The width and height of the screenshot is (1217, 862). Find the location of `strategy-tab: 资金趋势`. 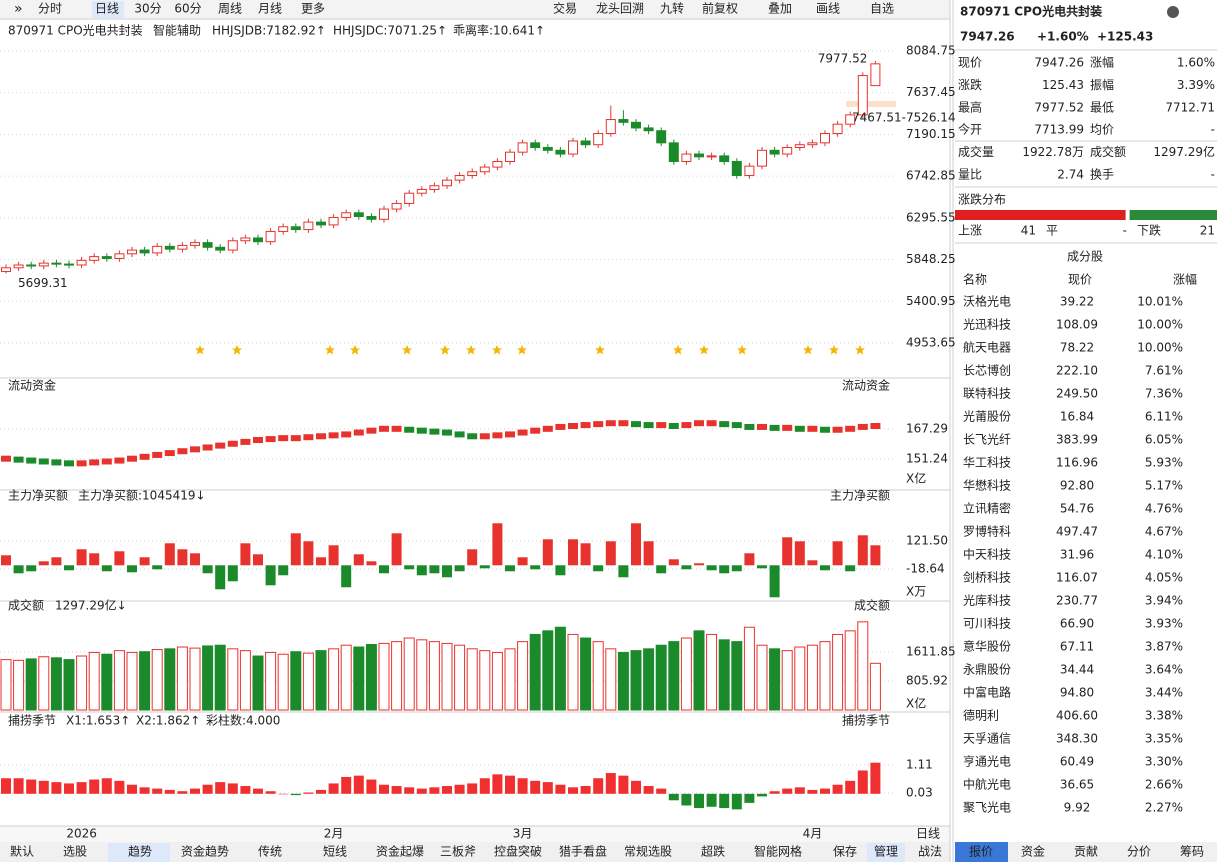

strategy-tab: 资金趋势 is located at coordinates (205, 851).